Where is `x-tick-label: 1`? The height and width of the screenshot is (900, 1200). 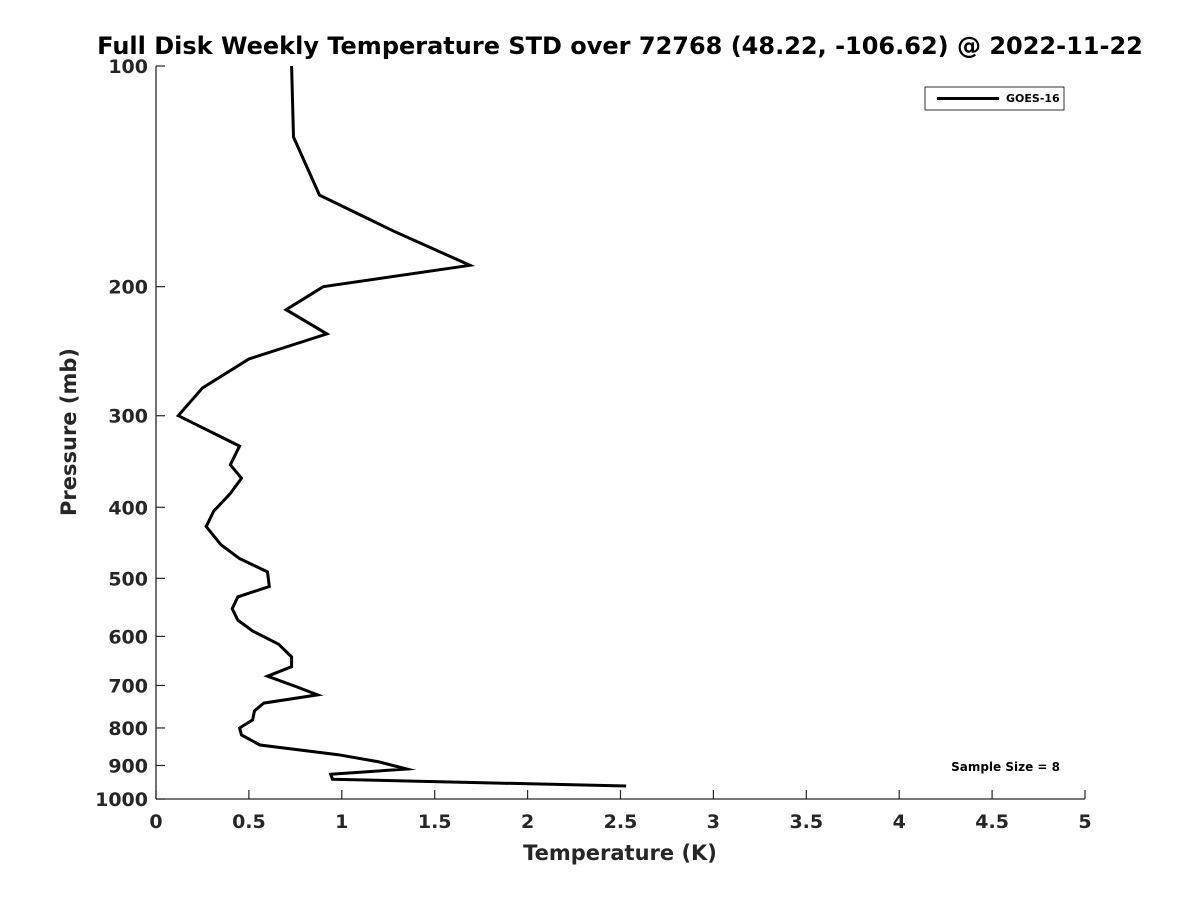
x-tick-label: 1 is located at coordinates (341, 822).